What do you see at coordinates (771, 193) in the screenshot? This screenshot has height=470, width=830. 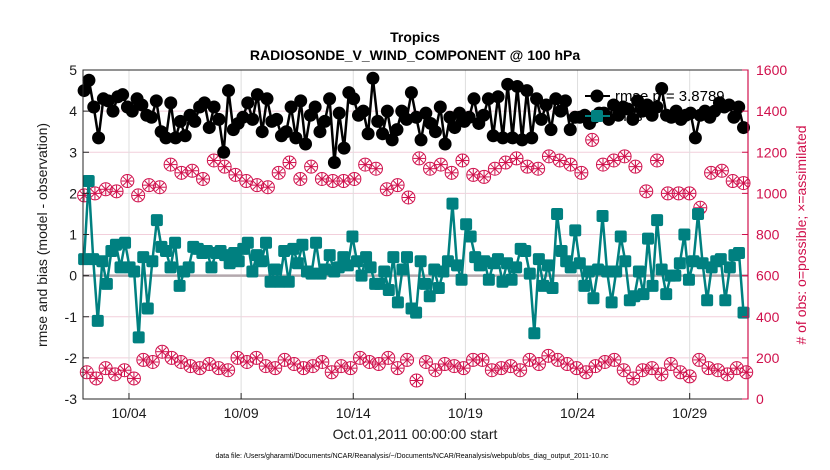 I see `right-tick-label: 1000` at bounding box center [771, 193].